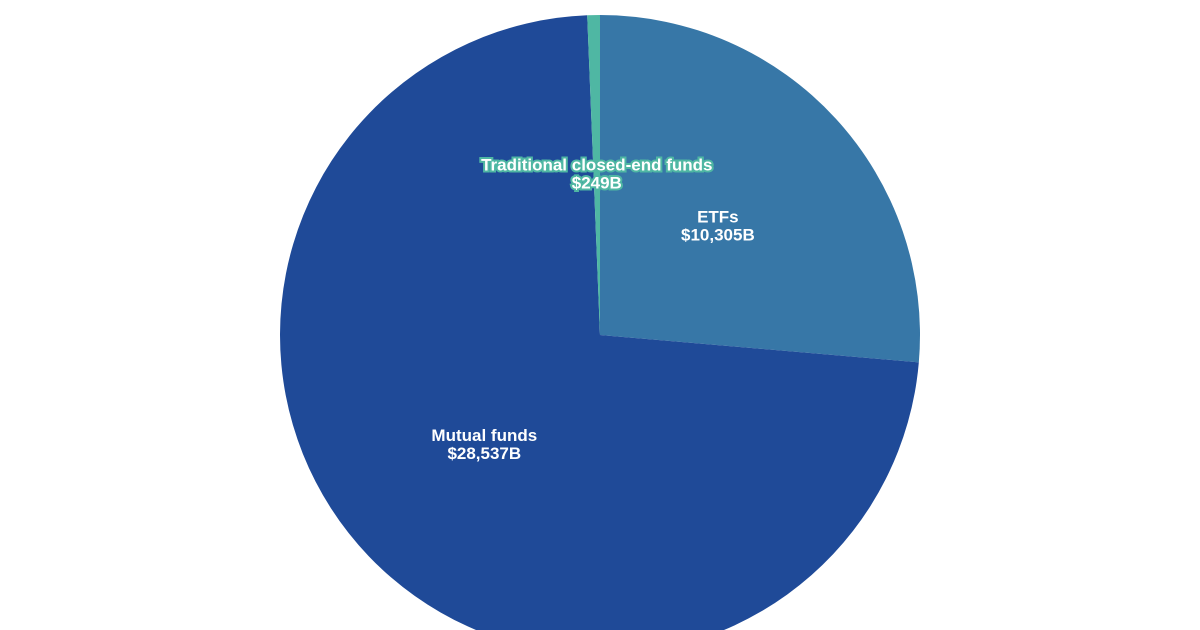 The image size is (1200, 630). Describe the element at coordinates (597, 183) in the screenshot. I see `slice-value-label: $249B` at that location.